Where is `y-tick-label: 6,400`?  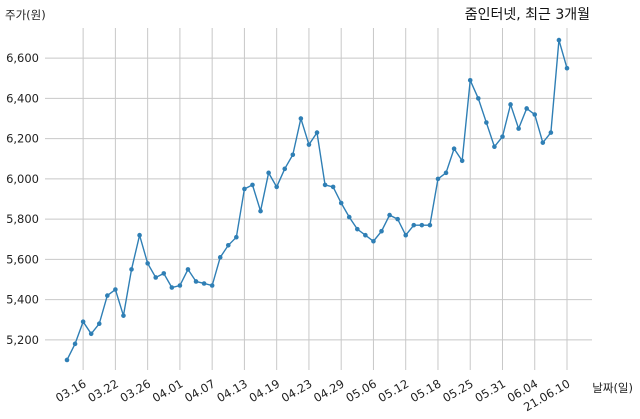 y-tick-label: 6,400 is located at coordinates (22, 98).